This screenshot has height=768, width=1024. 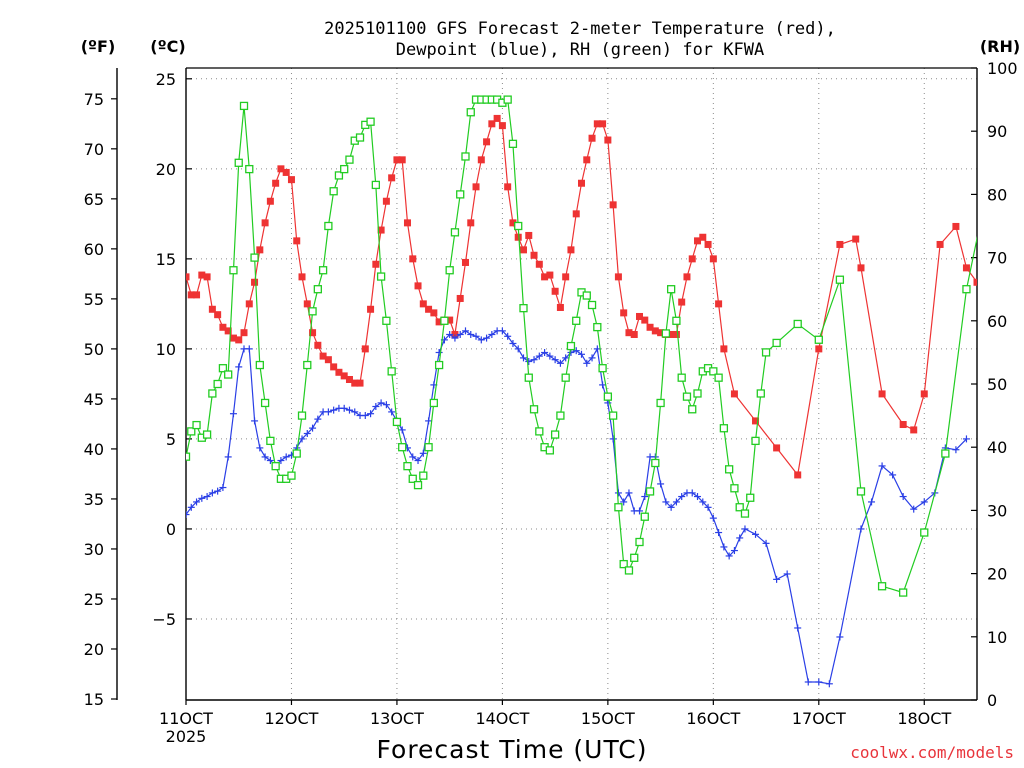 What do you see at coordinates (94, 549) in the screenshot?
I see `fahrenheit-tick-label: 30` at bounding box center [94, 549].